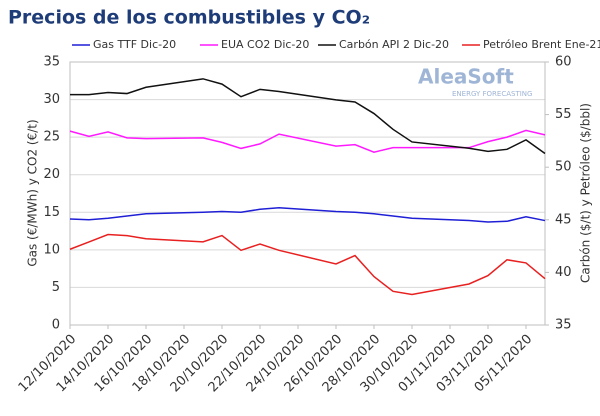 Image resolution: width=600 pixels, height=416 pixels. I want to click on y-tick-label: 0, so click(56, 325).